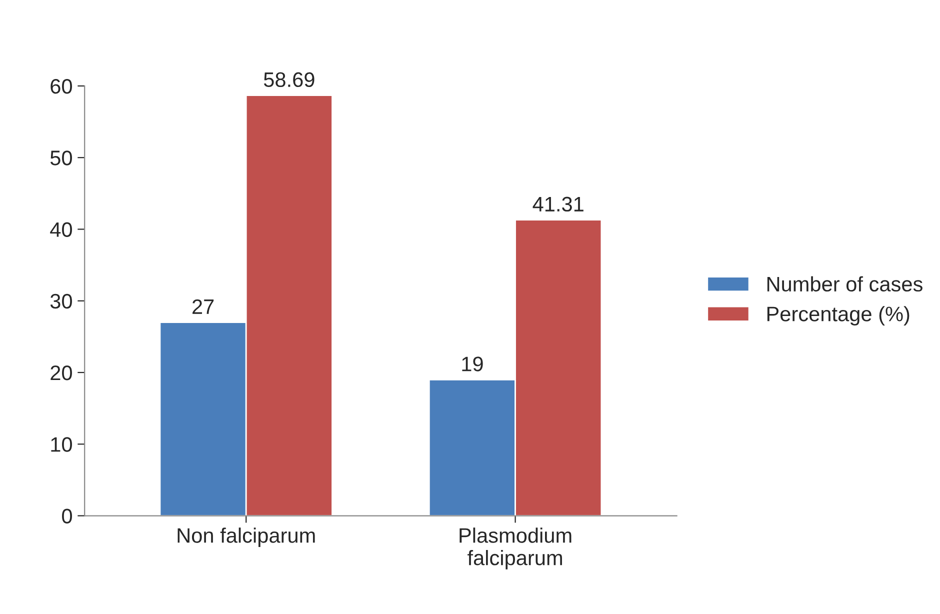 The width and height of the screenshot is (940, 614). I want to click on legend-label: Number of cases, so click(844, 284).